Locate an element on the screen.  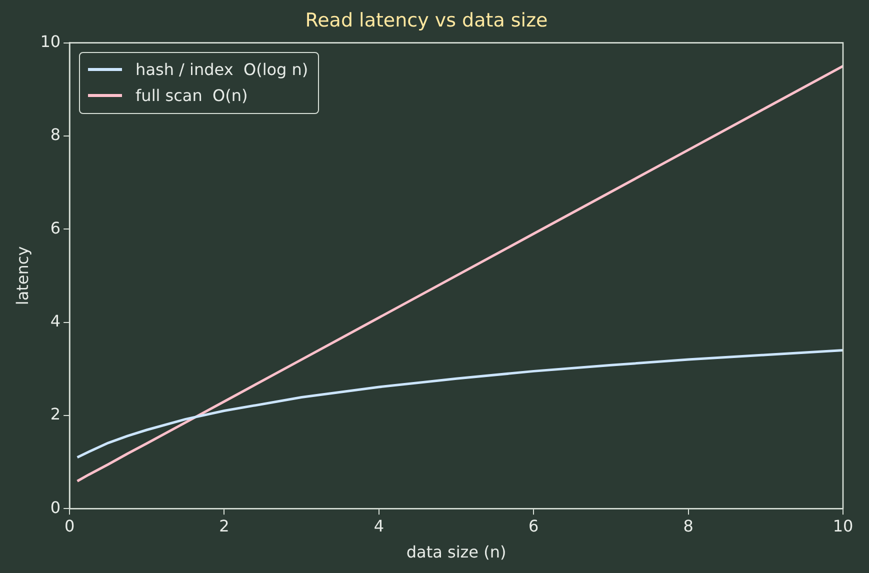
x-tick-label: 6 is located at coordinates (533, 526).